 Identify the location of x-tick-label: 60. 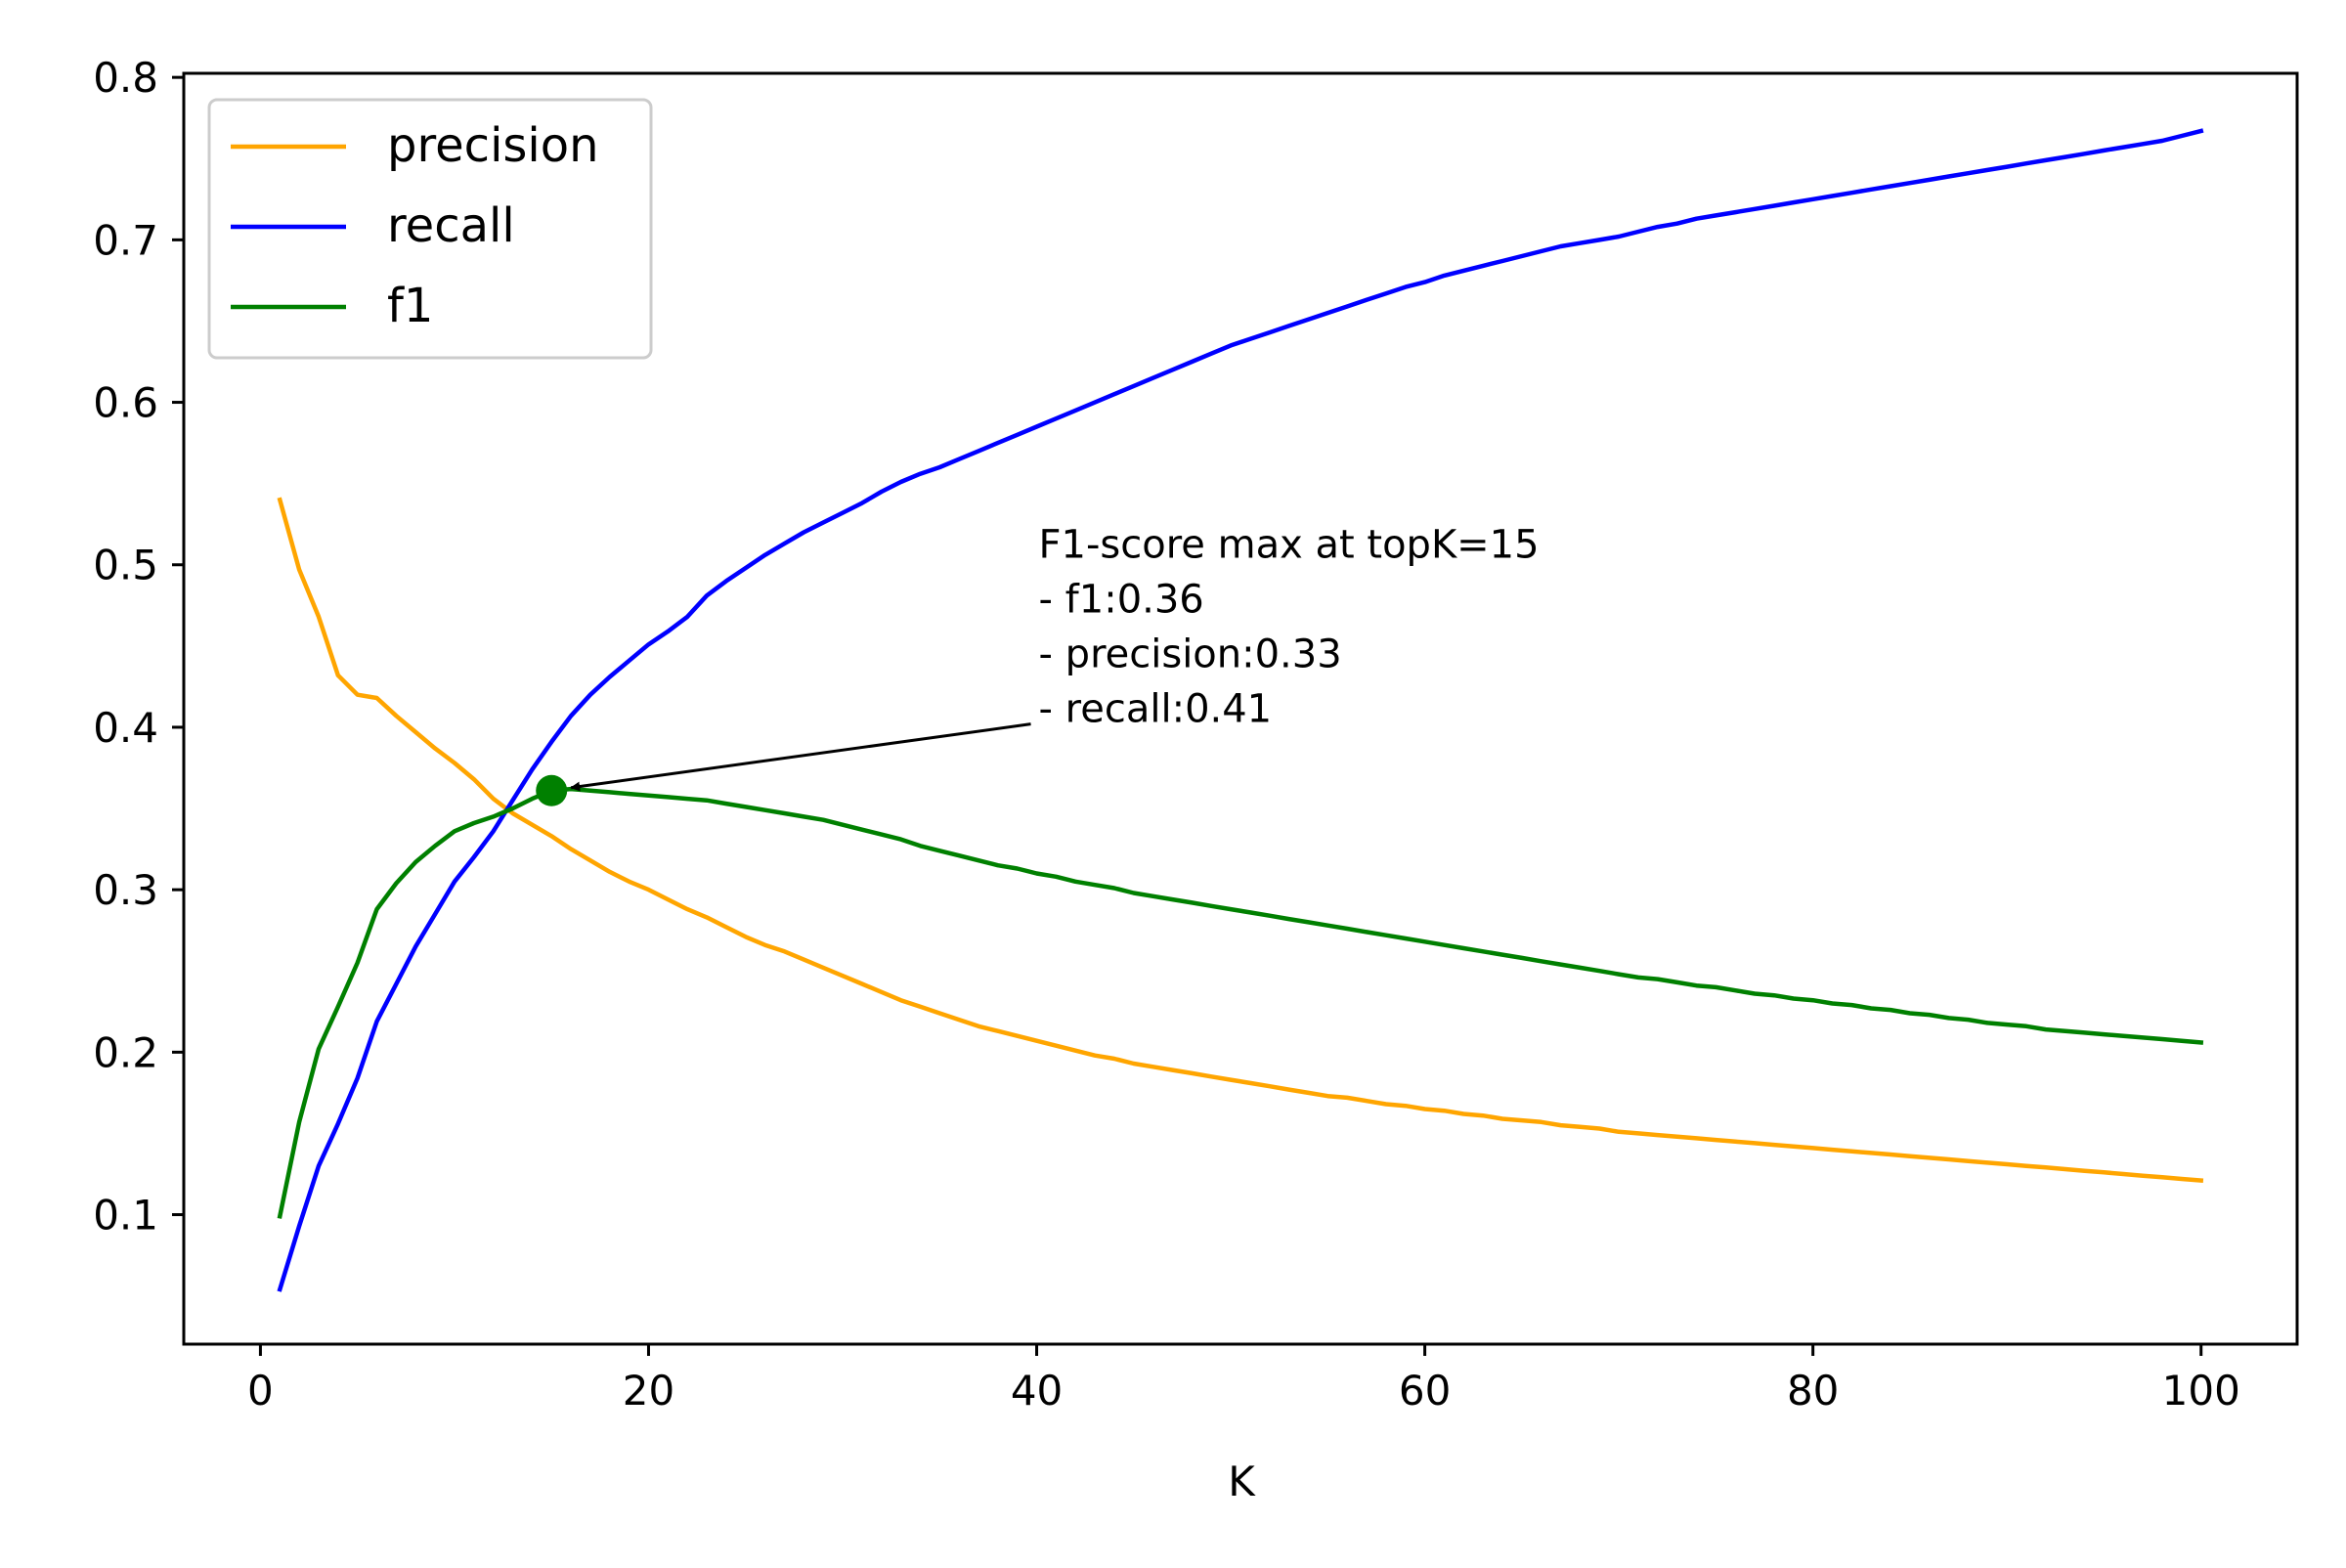
(1425, 1391).